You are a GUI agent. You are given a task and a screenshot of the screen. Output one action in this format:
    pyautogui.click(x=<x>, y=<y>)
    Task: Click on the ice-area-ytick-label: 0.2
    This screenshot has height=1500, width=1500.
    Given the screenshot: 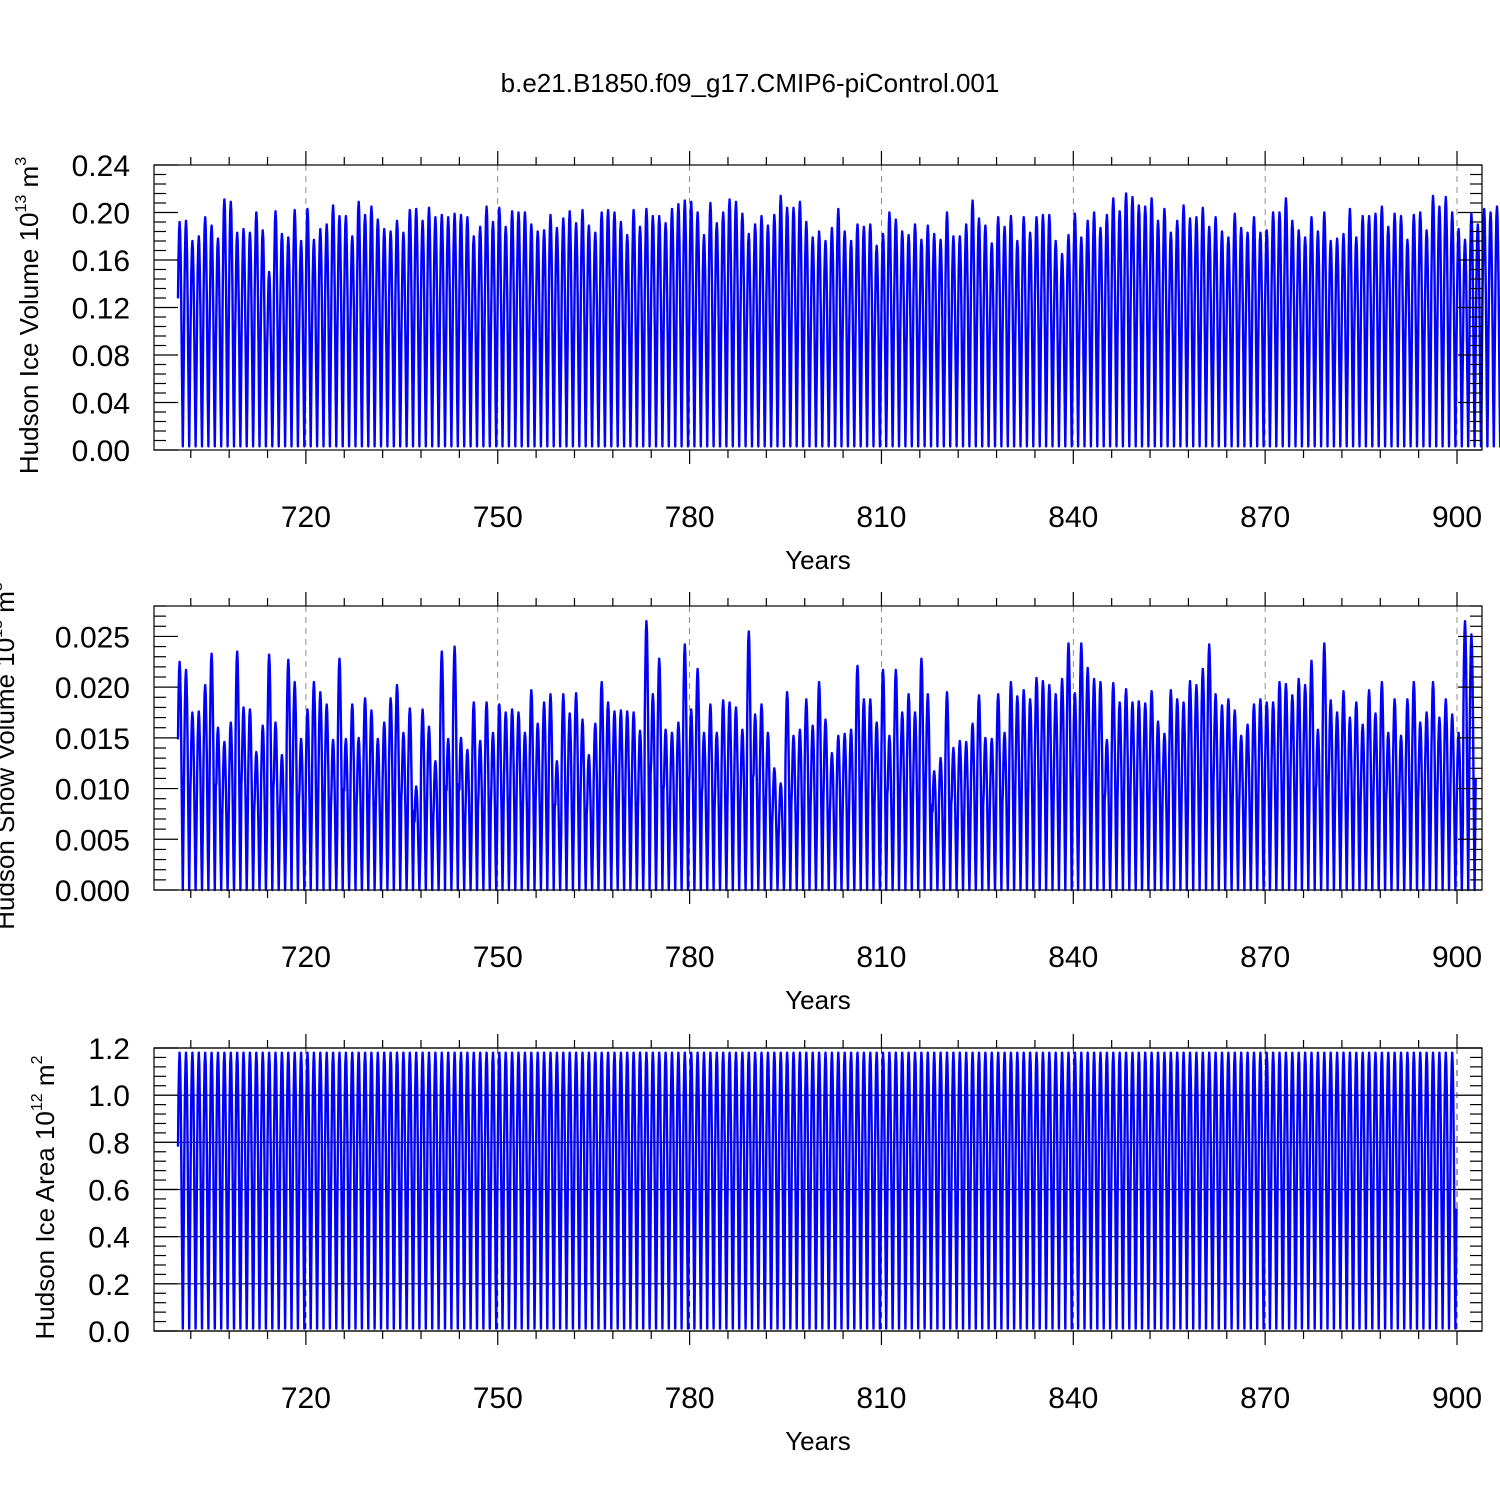 What is the action you would take?
    pyautogui.click(x=109, y=1285)
    